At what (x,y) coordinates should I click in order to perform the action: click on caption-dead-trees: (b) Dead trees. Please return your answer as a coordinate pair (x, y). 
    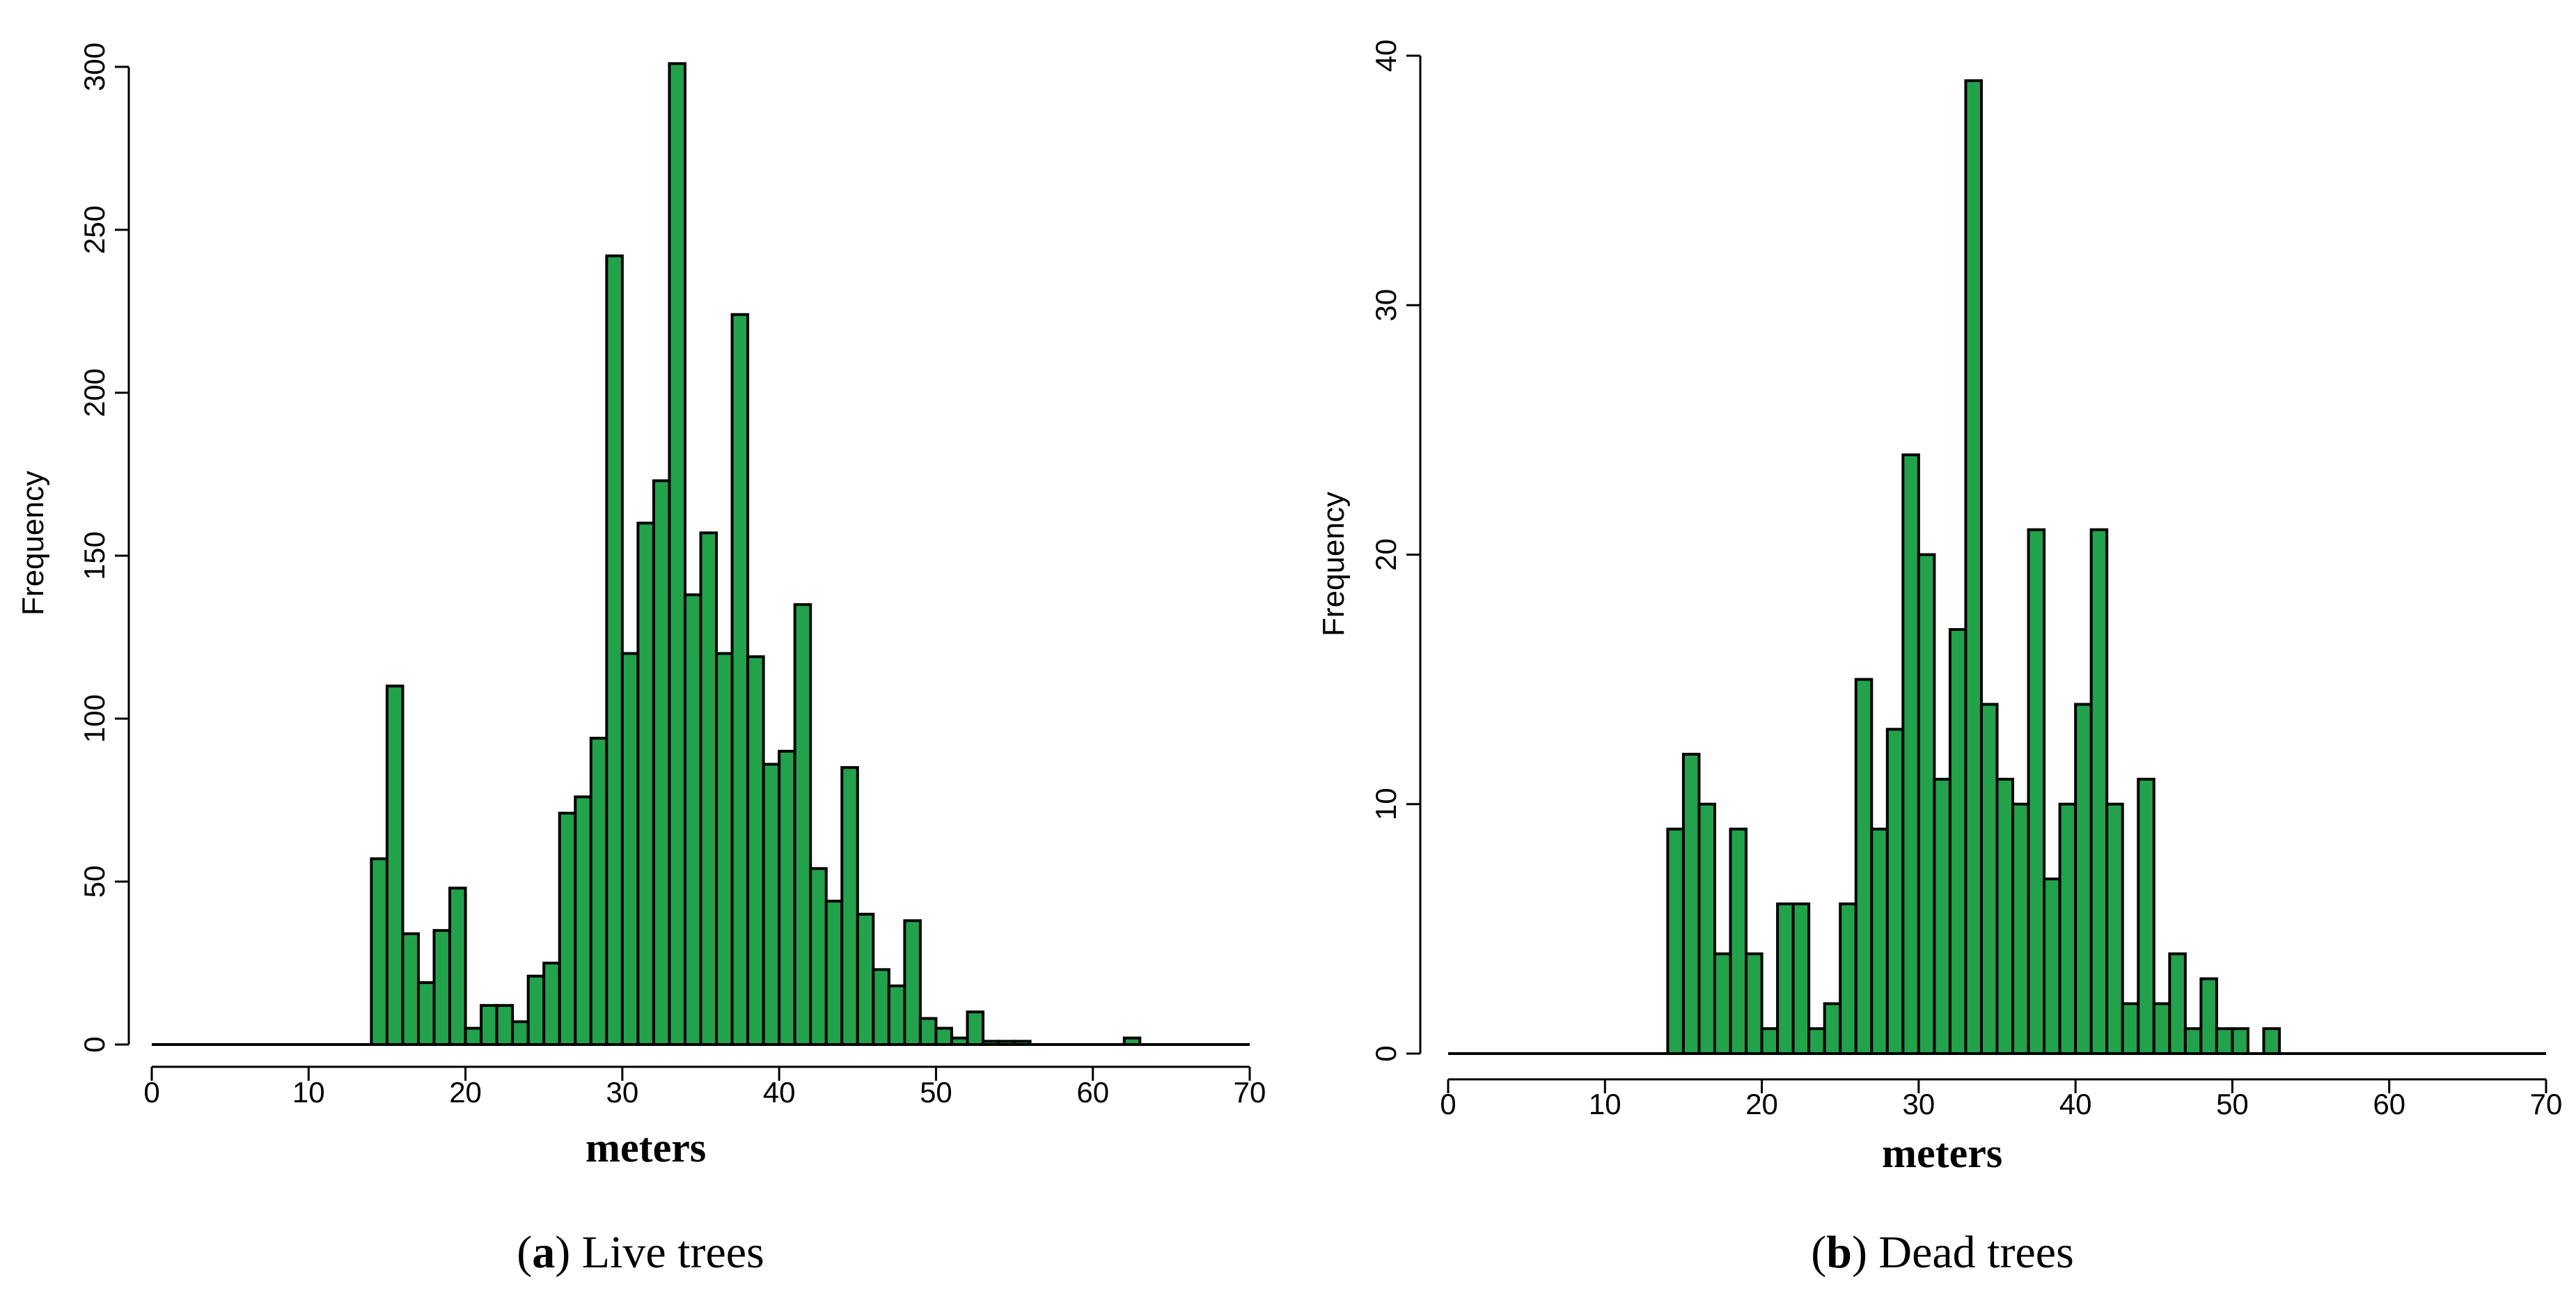
    Looking at the image, I should click on (1942, 1253).